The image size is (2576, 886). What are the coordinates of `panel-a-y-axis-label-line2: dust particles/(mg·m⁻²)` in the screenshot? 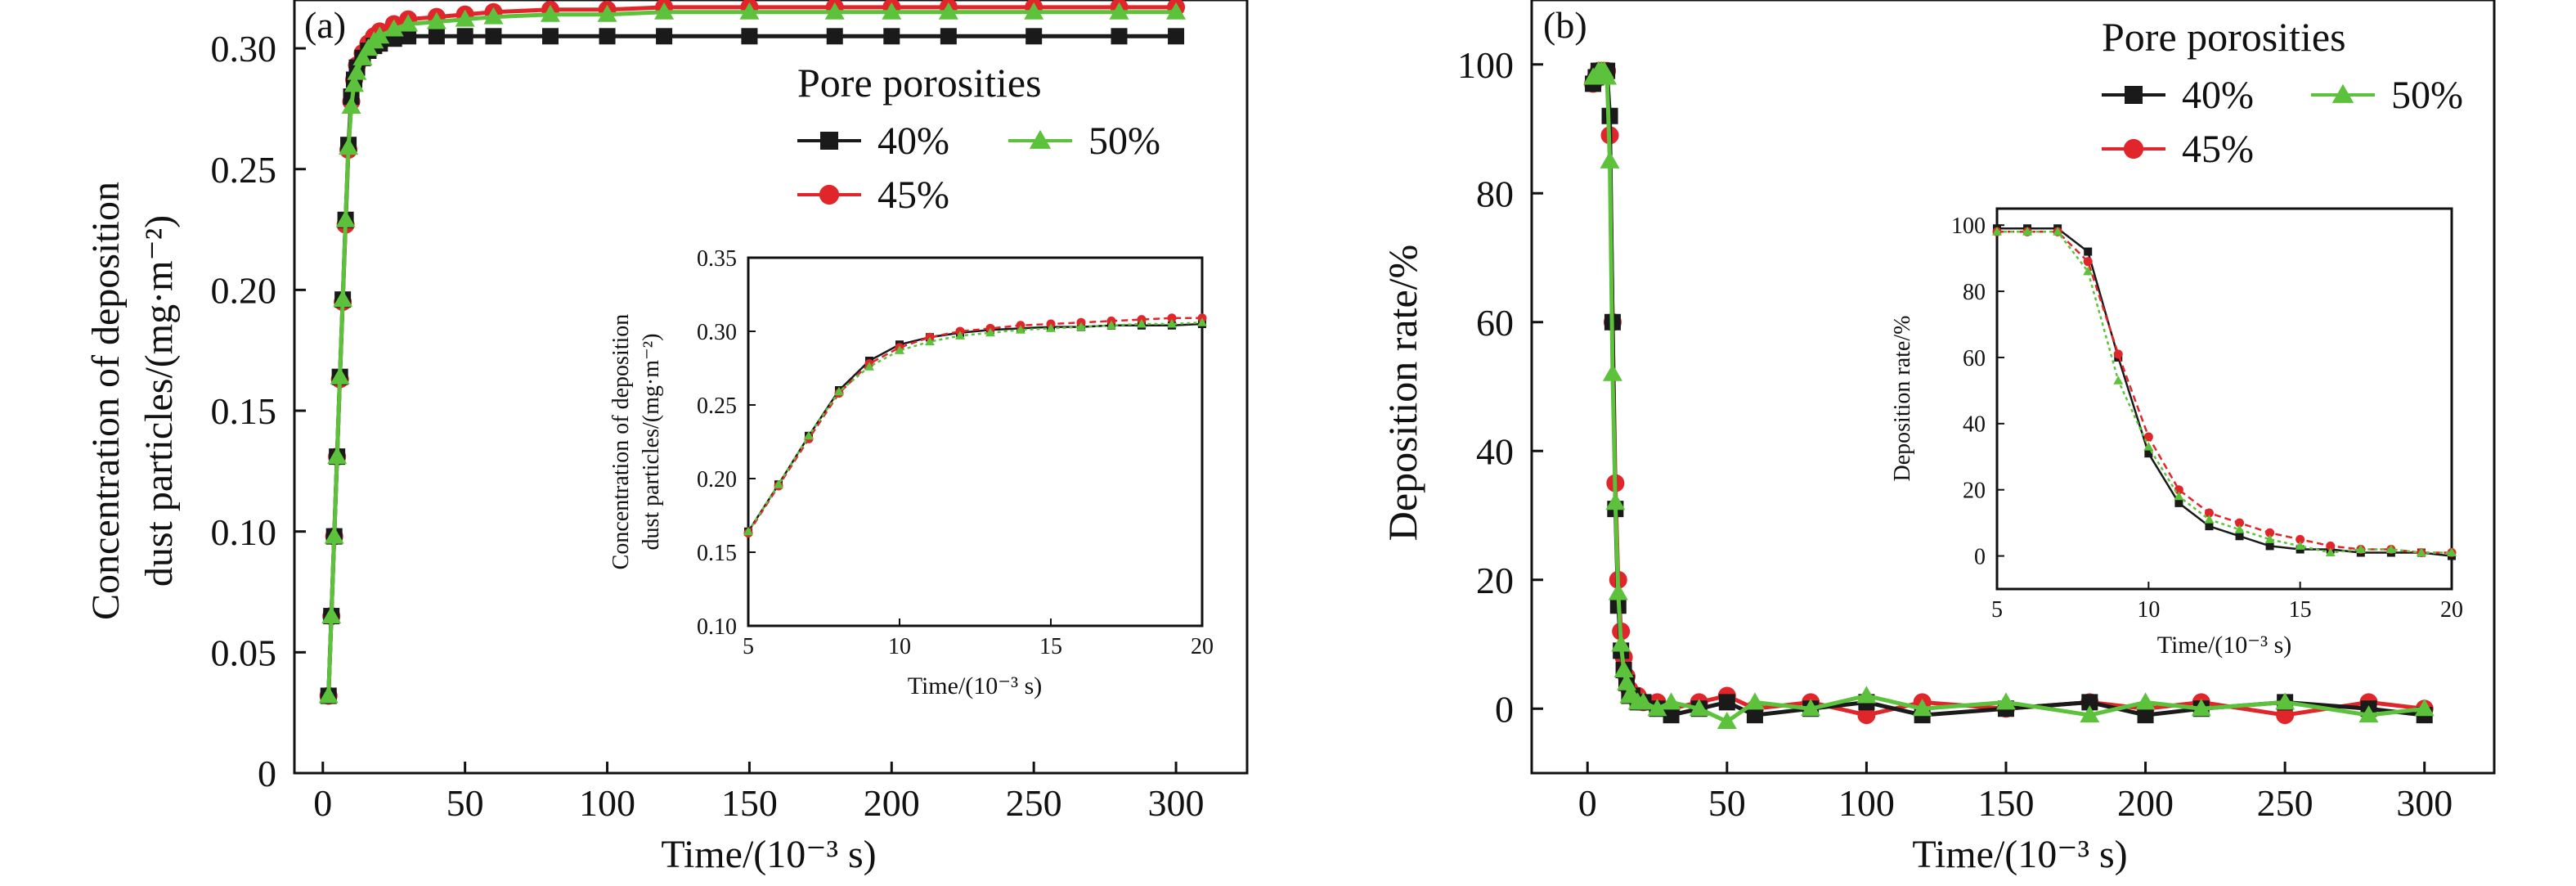 It's located at (159, 401).